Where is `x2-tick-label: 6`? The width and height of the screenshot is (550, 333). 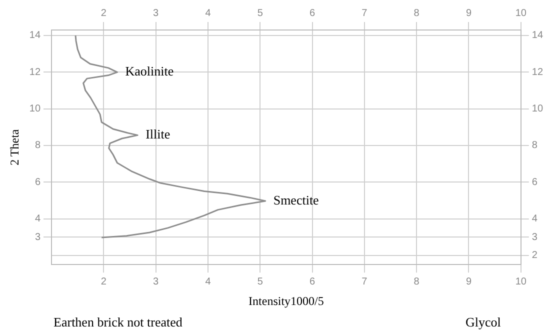
x2-tick-label: 6 is located at coordinates (312, 282).